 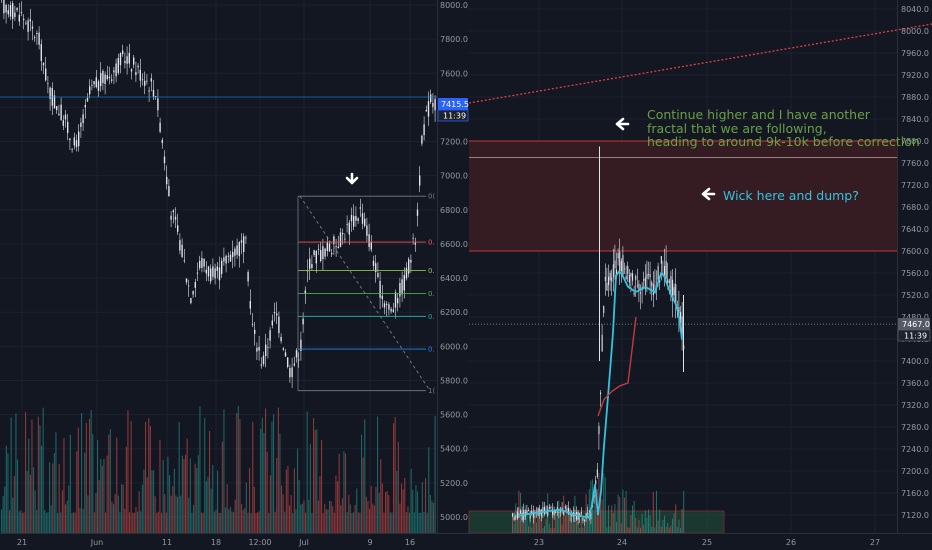 What do you see at coordinates (454, 142) in the screenshot?
I see `left-y-tick-label: 7200.0` at bounding box center [454, 142].